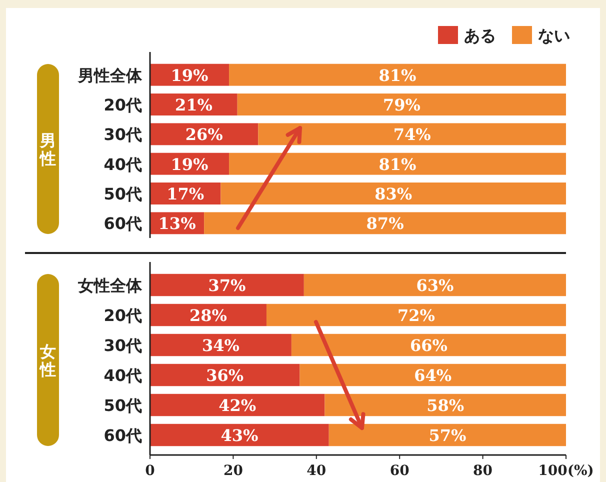 This screenshot has width=606, height=482. Describe the element at coordinates (480, 35) in the screenshot. I see `legend-label: ある` at that location.